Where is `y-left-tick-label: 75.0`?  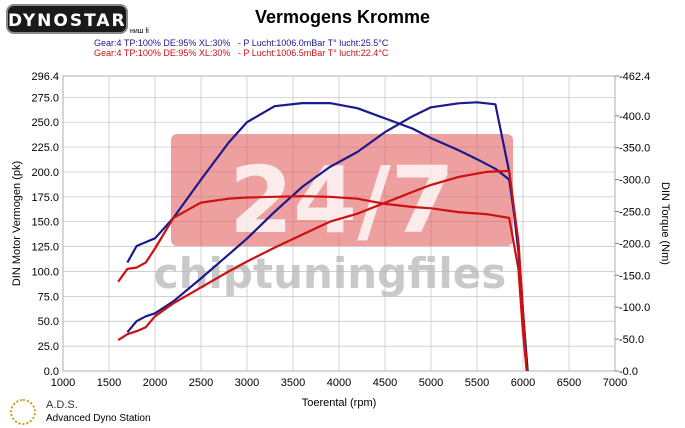 y-left-tick-label: 75.0 is located at coordinates (48, 297).